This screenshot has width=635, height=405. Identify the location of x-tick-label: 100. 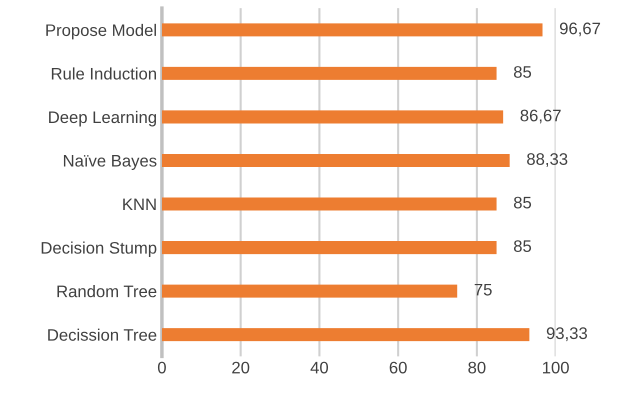
(555, 368).